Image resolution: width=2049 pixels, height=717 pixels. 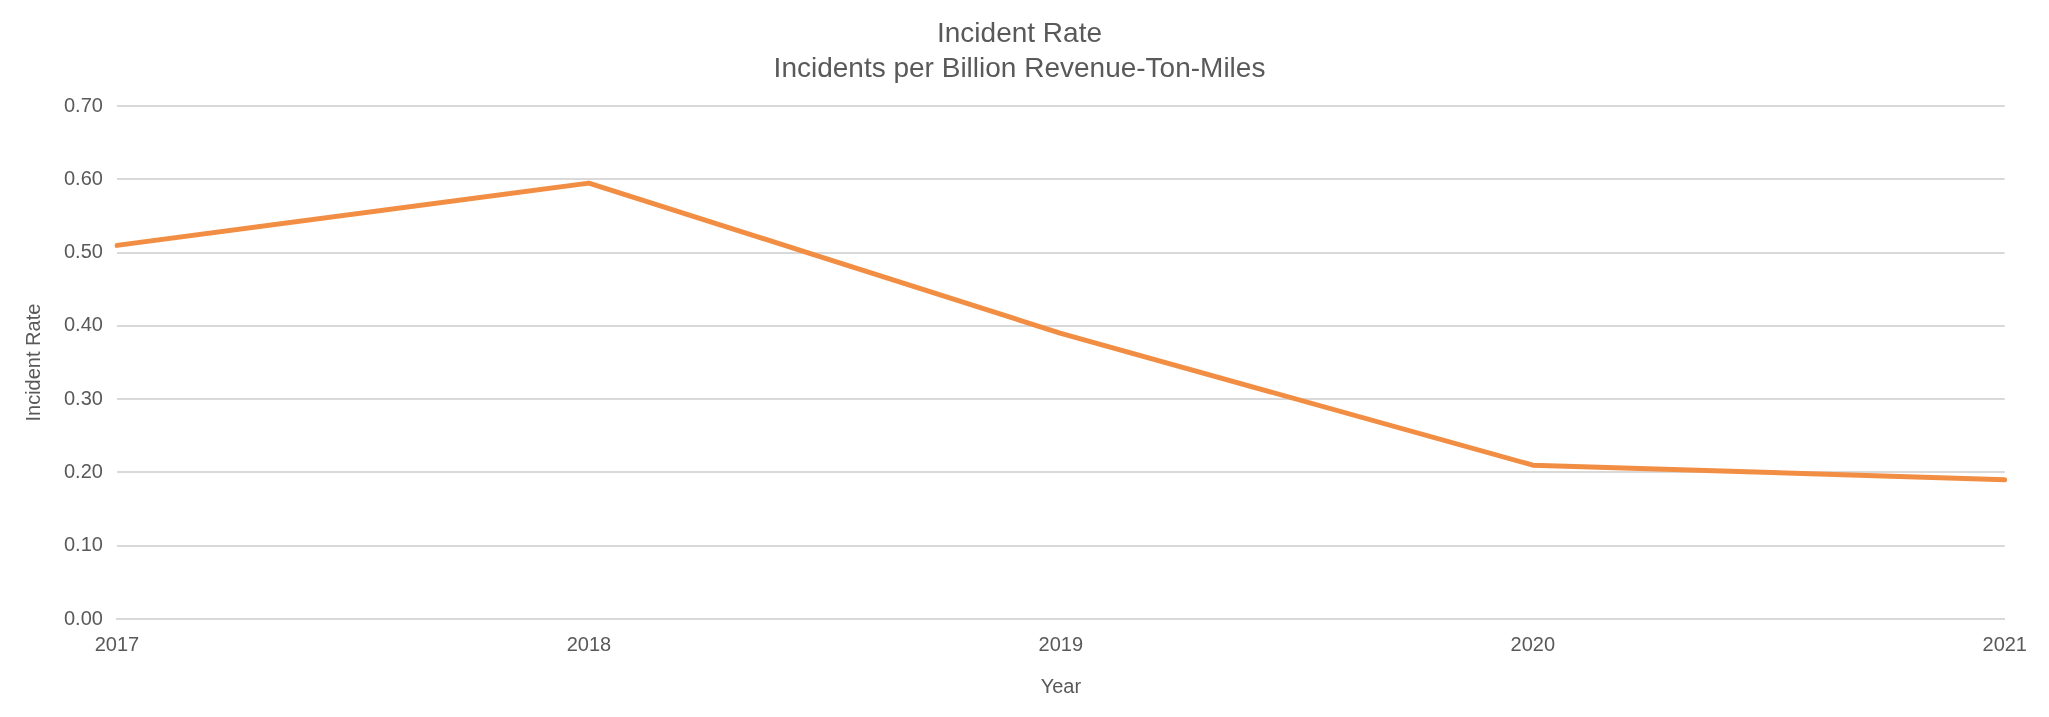 I want to click on y-tick-label: 0.60, so click(x=83, y=177).